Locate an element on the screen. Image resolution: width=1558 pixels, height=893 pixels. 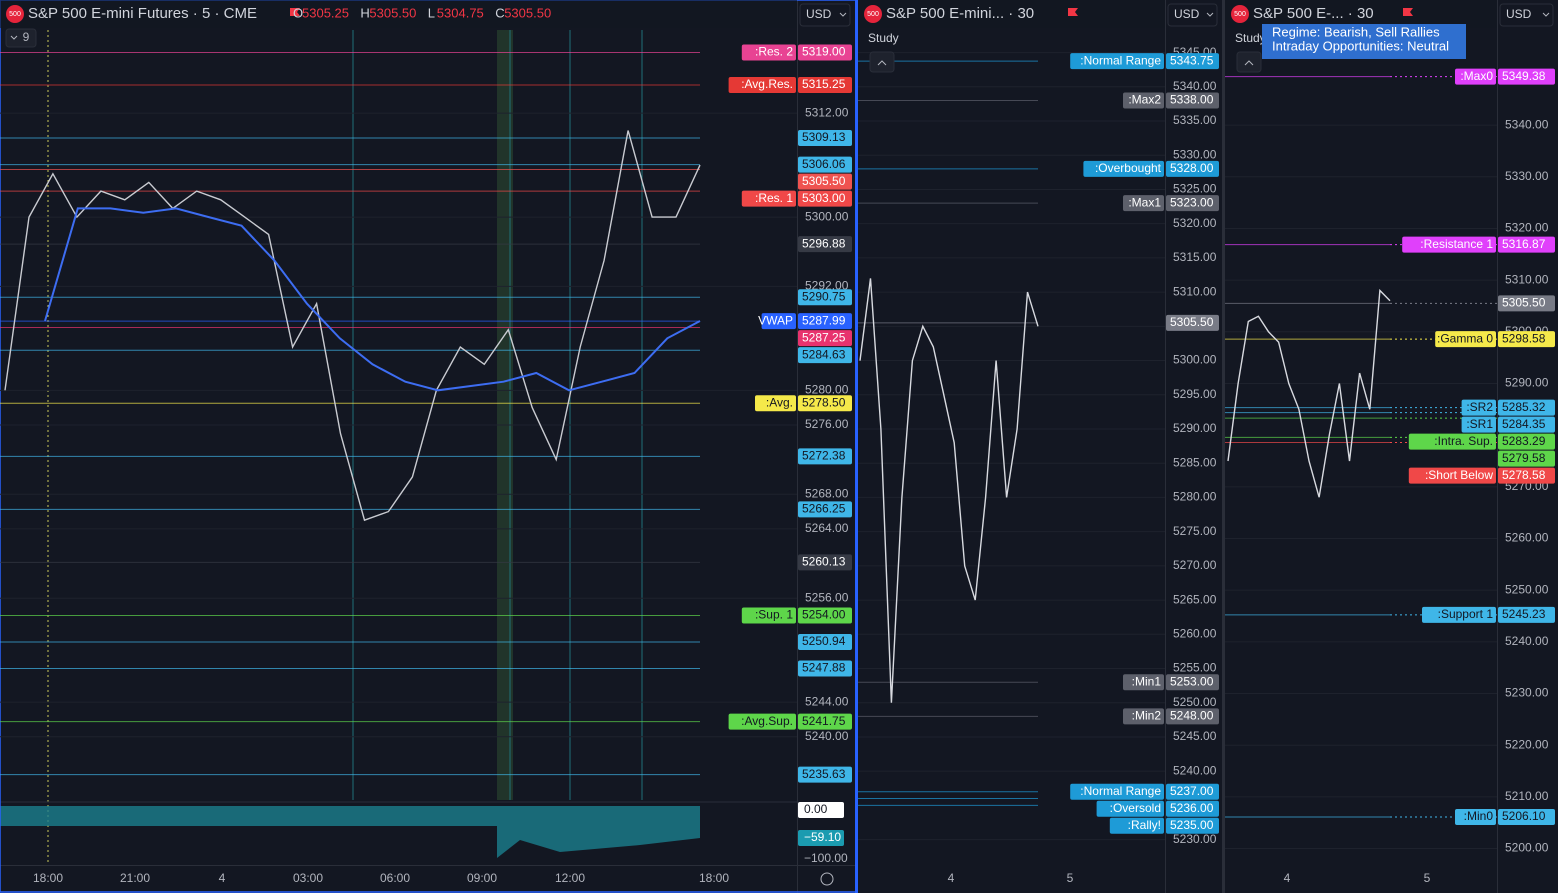
settings-icon is located at coordinates (827, 879).